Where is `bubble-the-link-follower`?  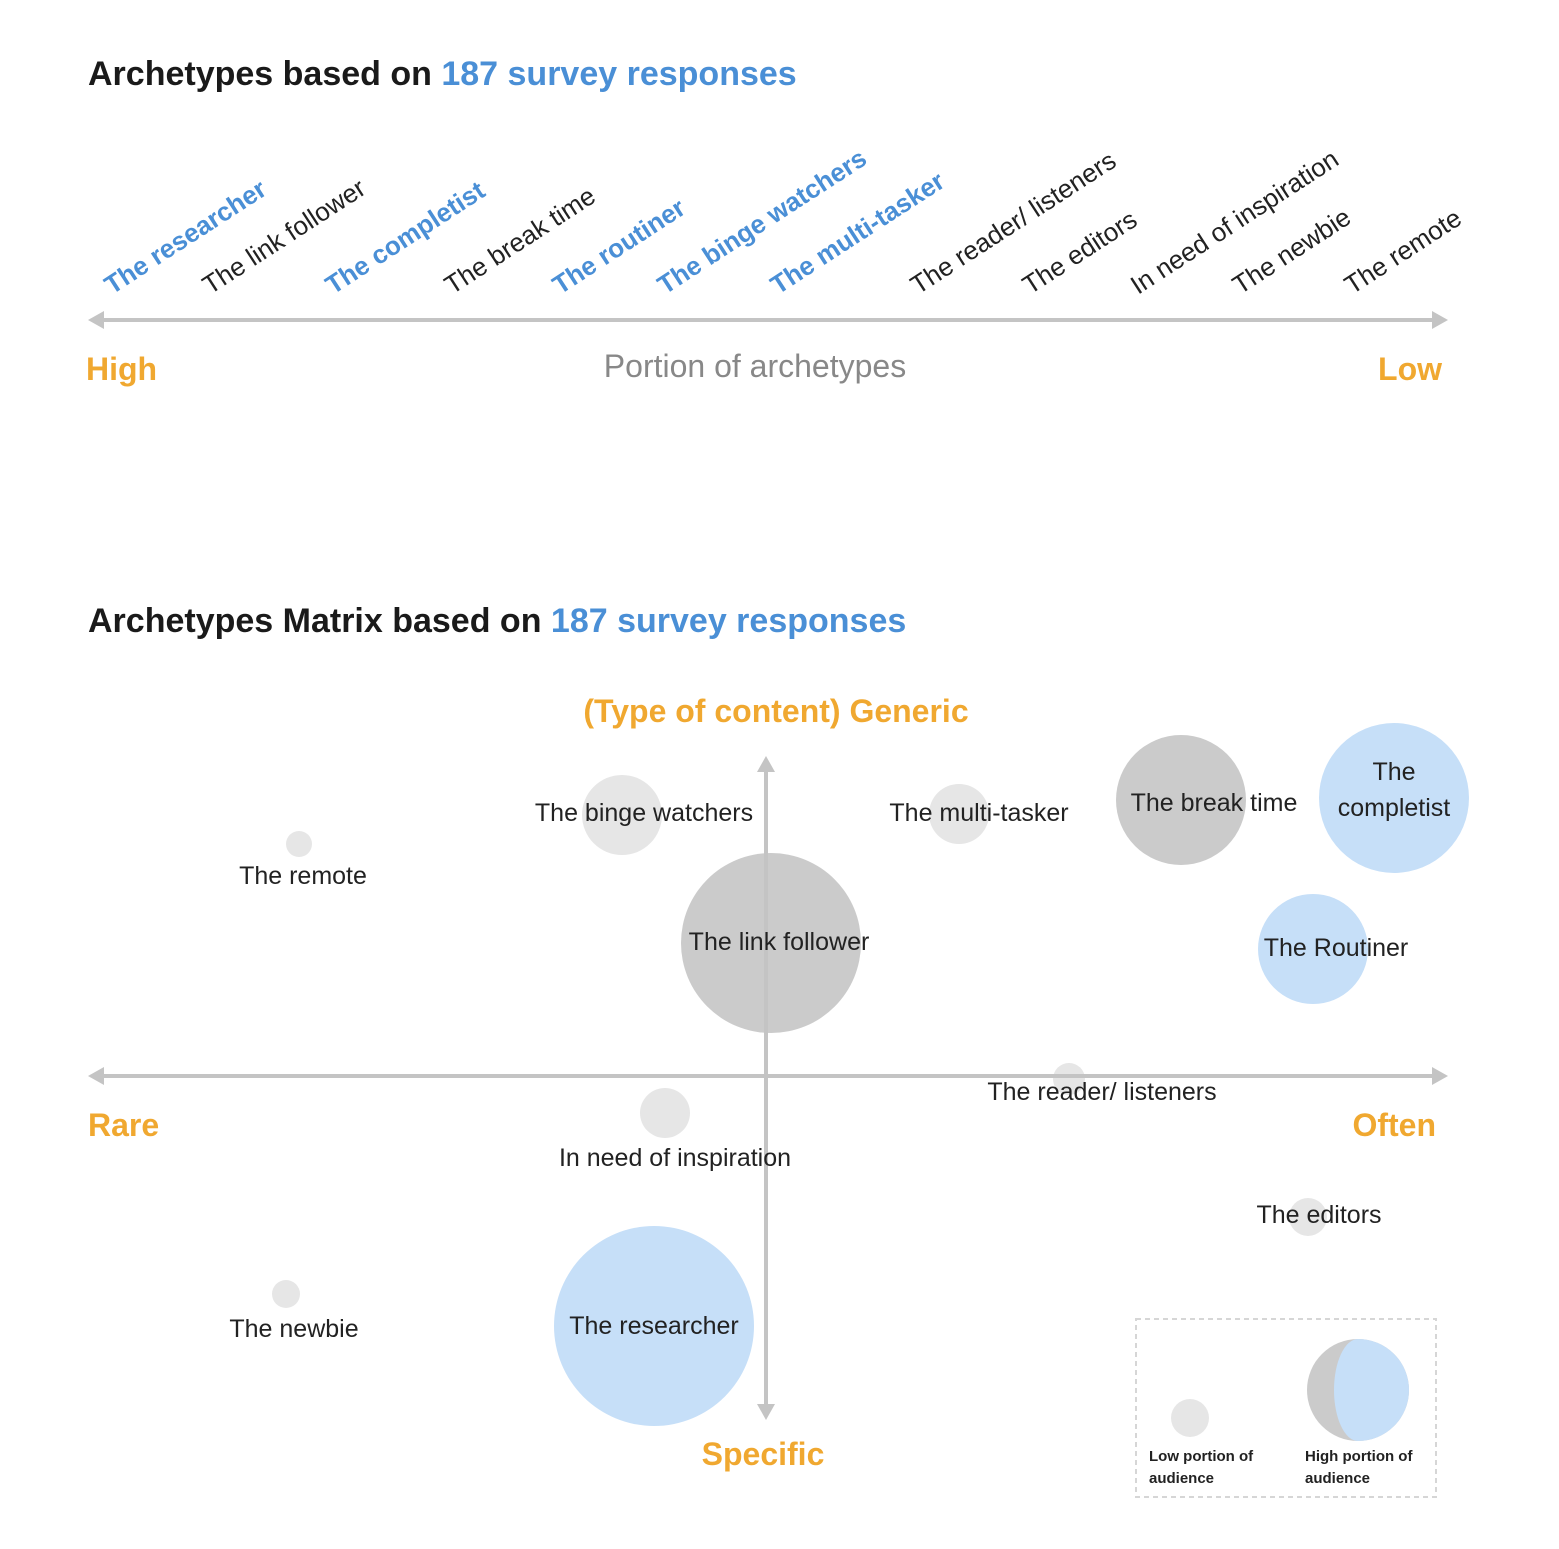 bubble-the-link-follower is located at coordinates (771, 943).